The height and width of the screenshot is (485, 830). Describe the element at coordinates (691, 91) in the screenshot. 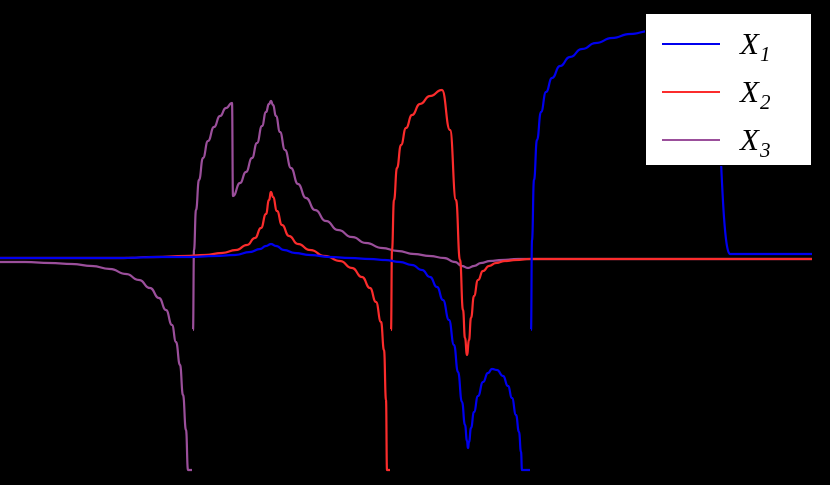

I see `legend-swatch-X2` at that location.